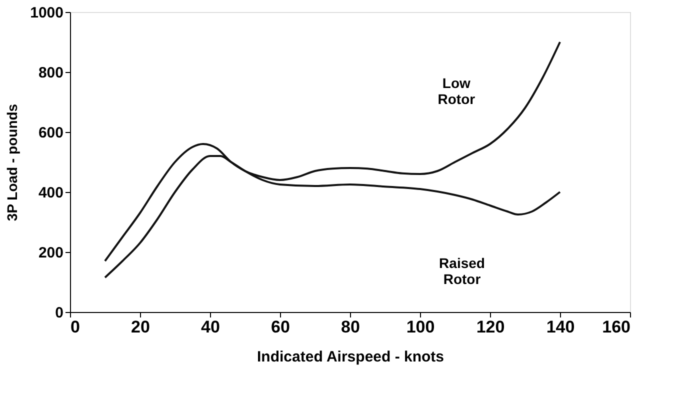 Image resolution: width=699 pixels, height=406 pixels. I want to click on y-axis-title: 3P Load - pounds, so click(12, 163).